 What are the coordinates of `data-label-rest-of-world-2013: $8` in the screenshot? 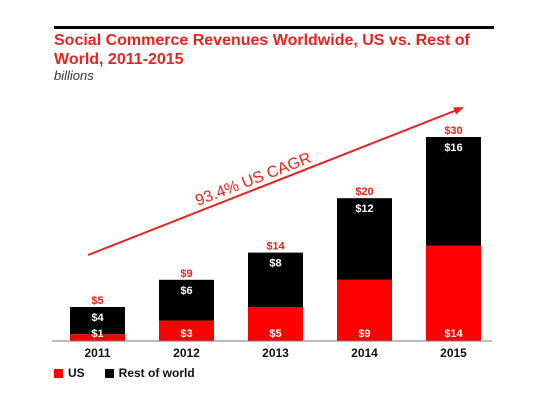 It's located at (275, 264).